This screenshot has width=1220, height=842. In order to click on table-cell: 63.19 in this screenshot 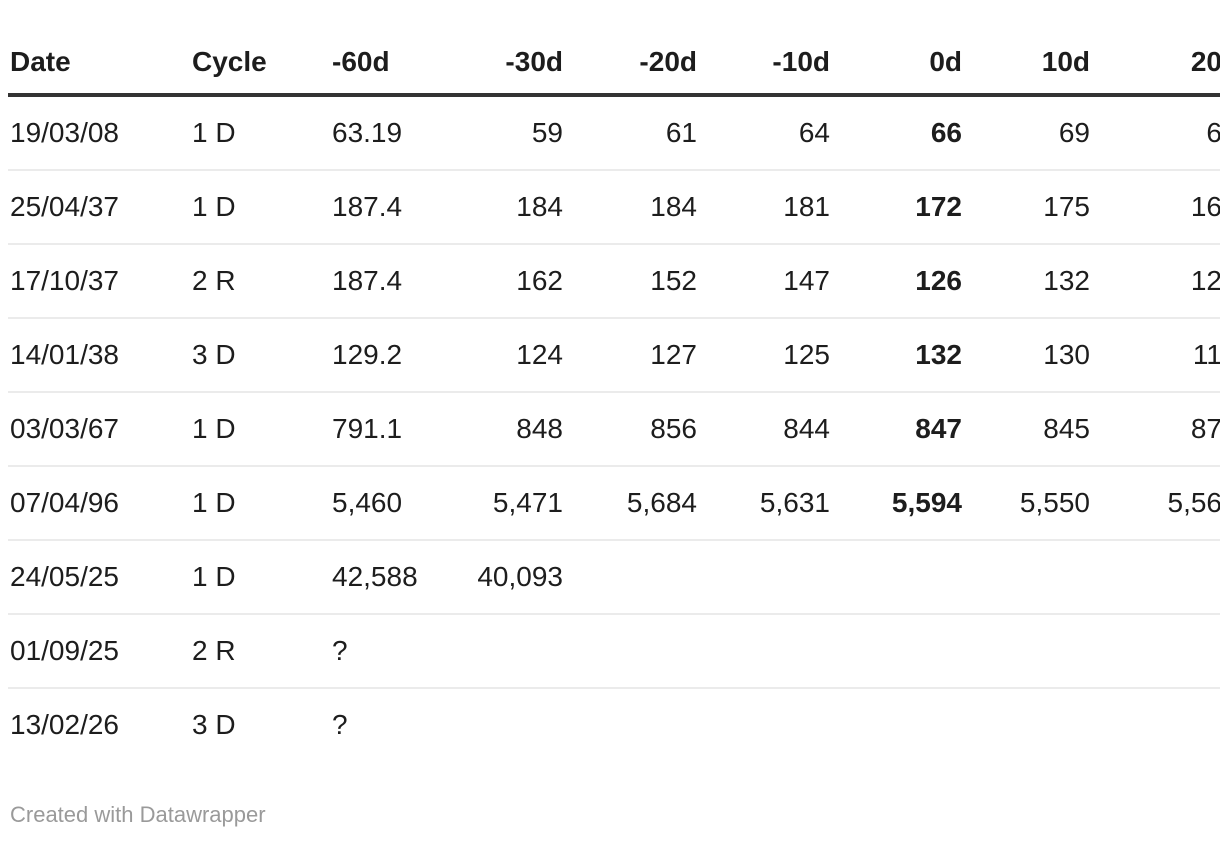, I will do `click(382, 133)`.